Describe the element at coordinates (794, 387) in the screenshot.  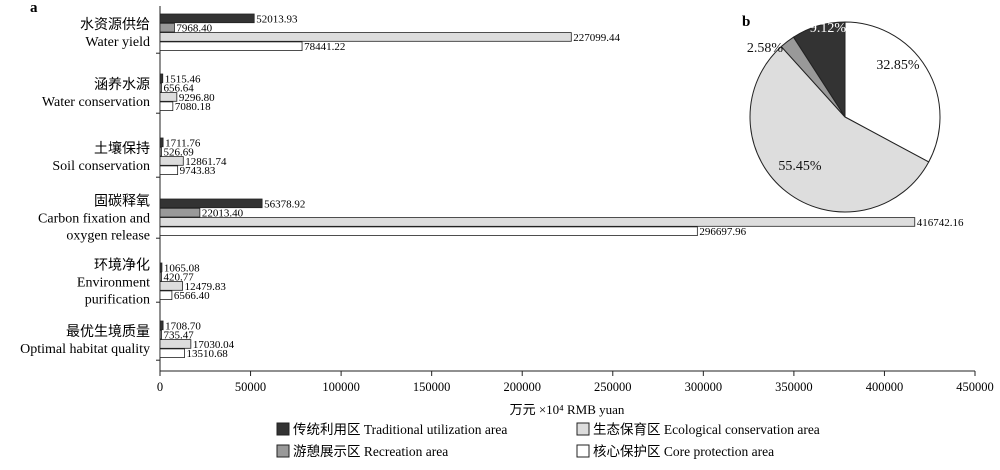
I see `x-tick-label: 350000` at that location.